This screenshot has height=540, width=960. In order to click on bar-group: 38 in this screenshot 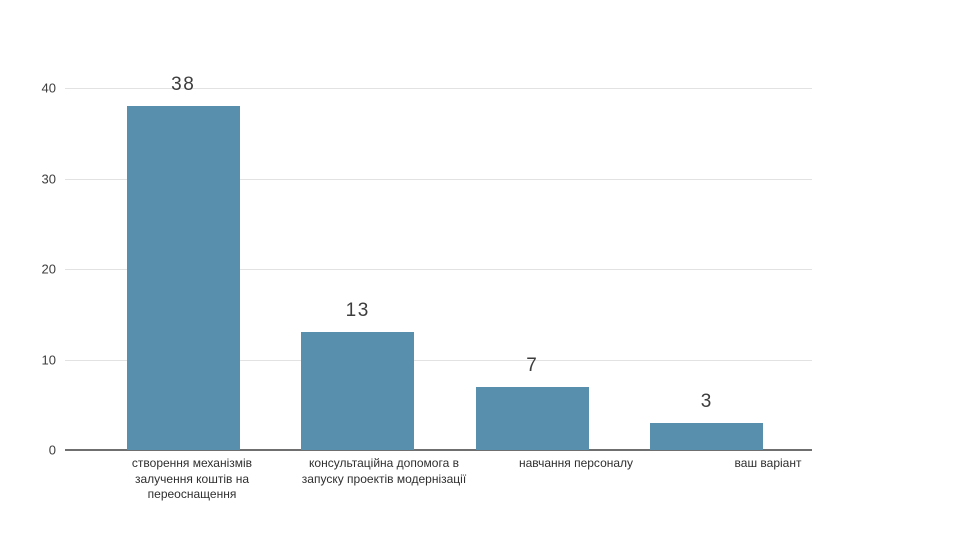, I will do `click(183, 262)`.